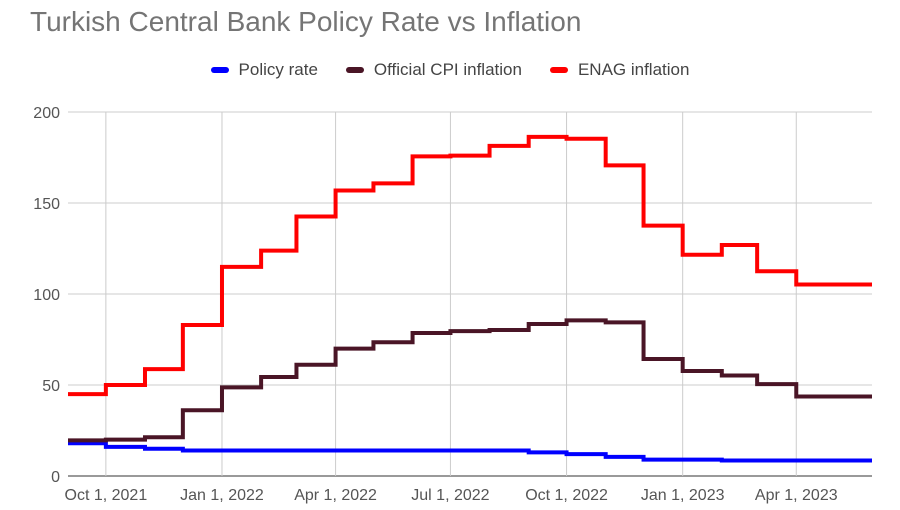 Image resolution: width=900 pixels, height=510 pixels. I want to click on legend-swatch-enag, so click(558, 70).